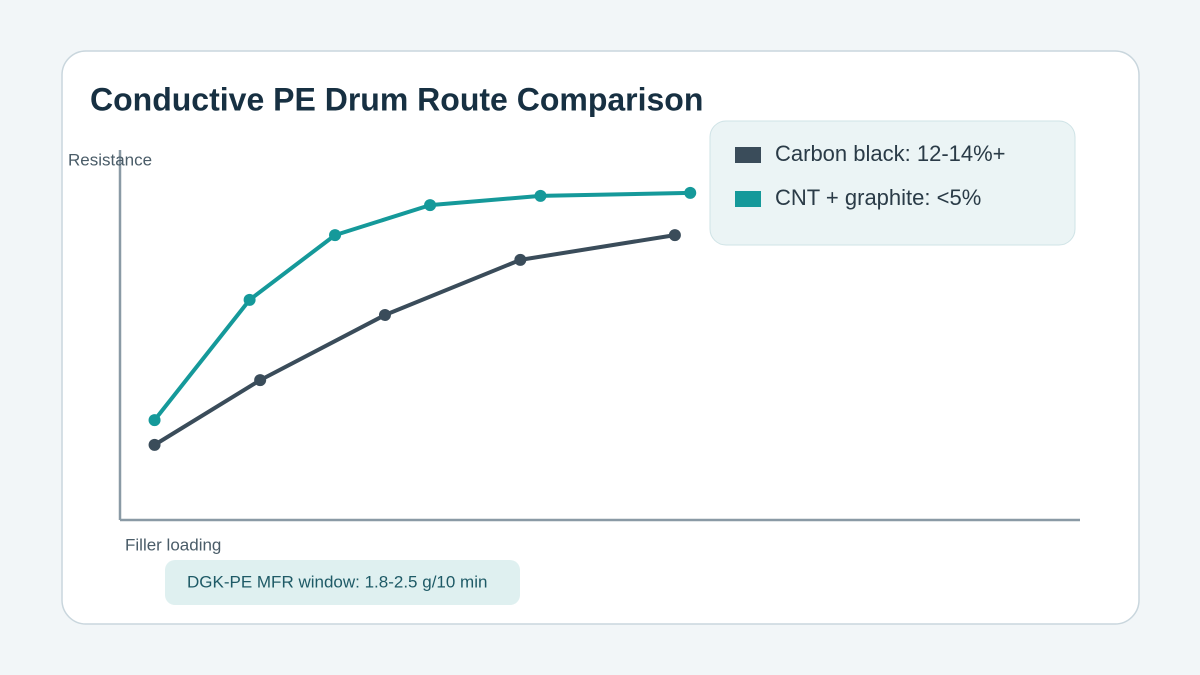  I want to click on legend-box, so click(892, 183).